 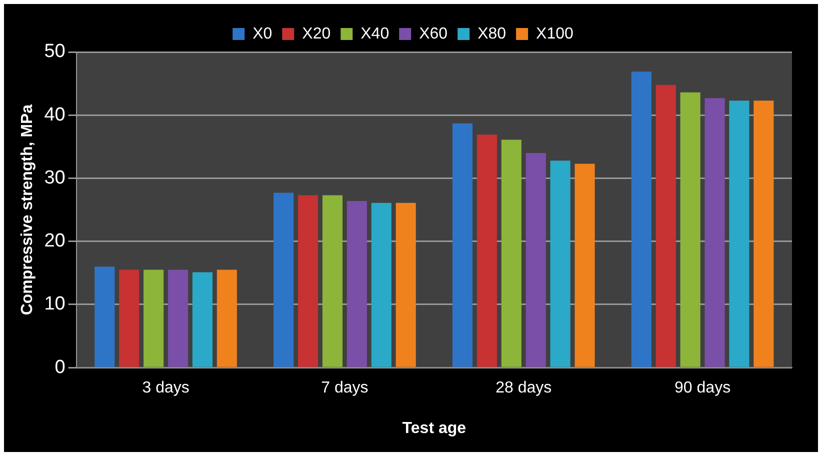 What do you see at coordinates (433, 33) in the screenshot?
I see `legend-label: X60` at bounding box center [433, 33].